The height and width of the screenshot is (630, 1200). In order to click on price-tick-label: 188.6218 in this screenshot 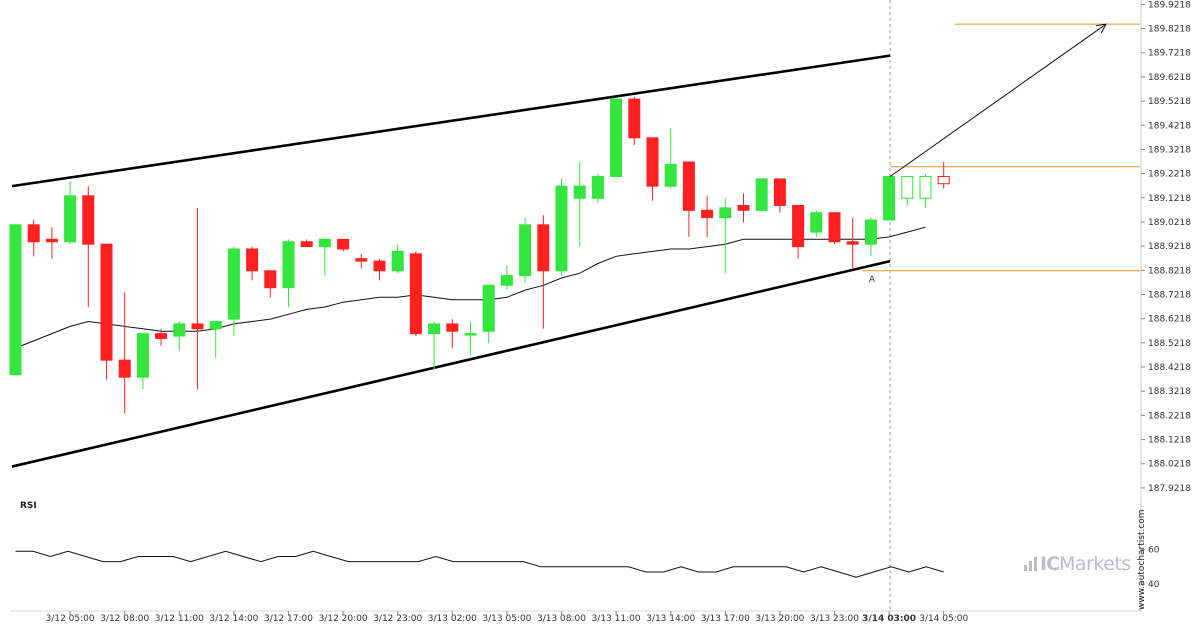, I will do `click(1169, 320)`.